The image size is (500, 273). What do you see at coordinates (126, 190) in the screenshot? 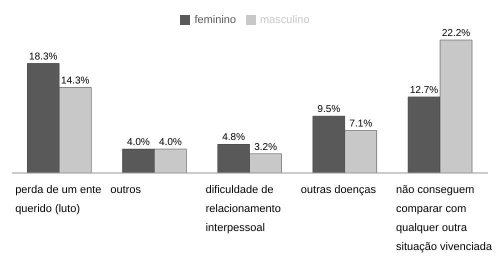
I see `x-tick-label: outros` at bounding box center [126, 190].